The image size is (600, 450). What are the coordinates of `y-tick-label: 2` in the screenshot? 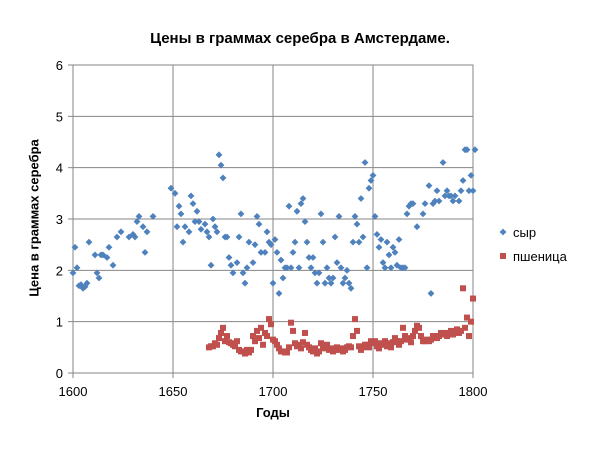 It's located at (59, 270).